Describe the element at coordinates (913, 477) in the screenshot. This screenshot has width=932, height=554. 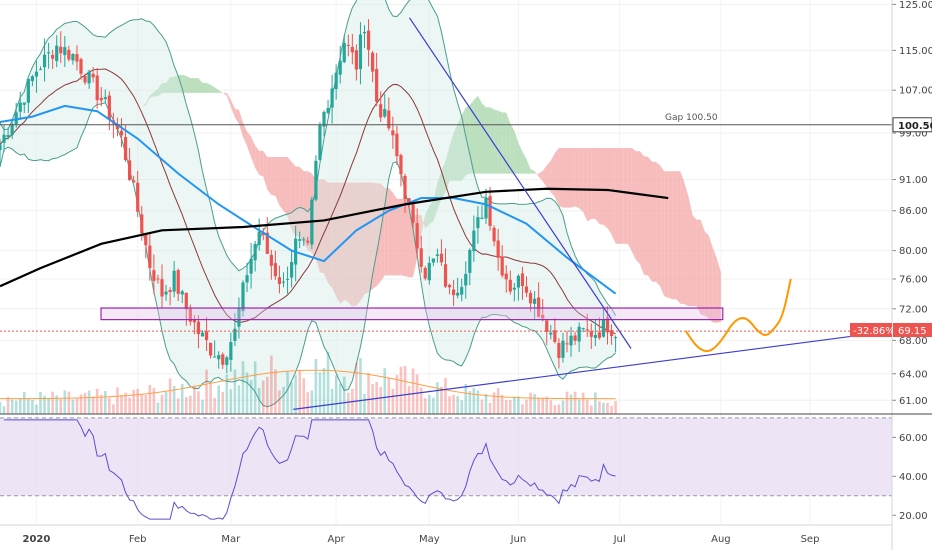
I see `rsi-tick-label: 40.00` at that location.